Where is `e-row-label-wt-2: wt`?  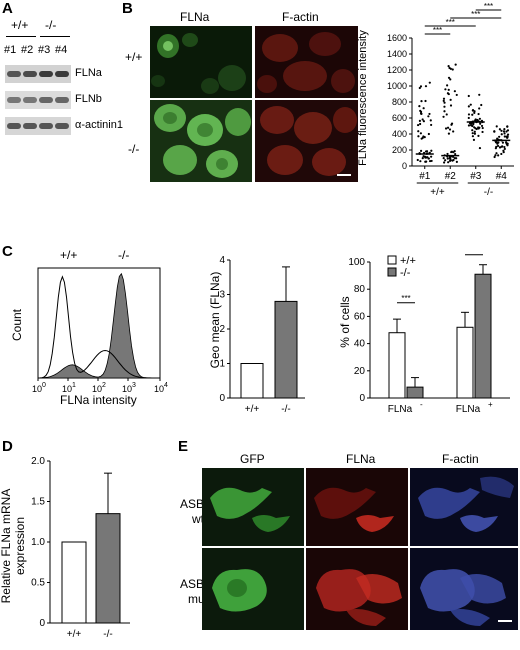 e-row-label-wt-2: wt is located at coordinates (198, 519).